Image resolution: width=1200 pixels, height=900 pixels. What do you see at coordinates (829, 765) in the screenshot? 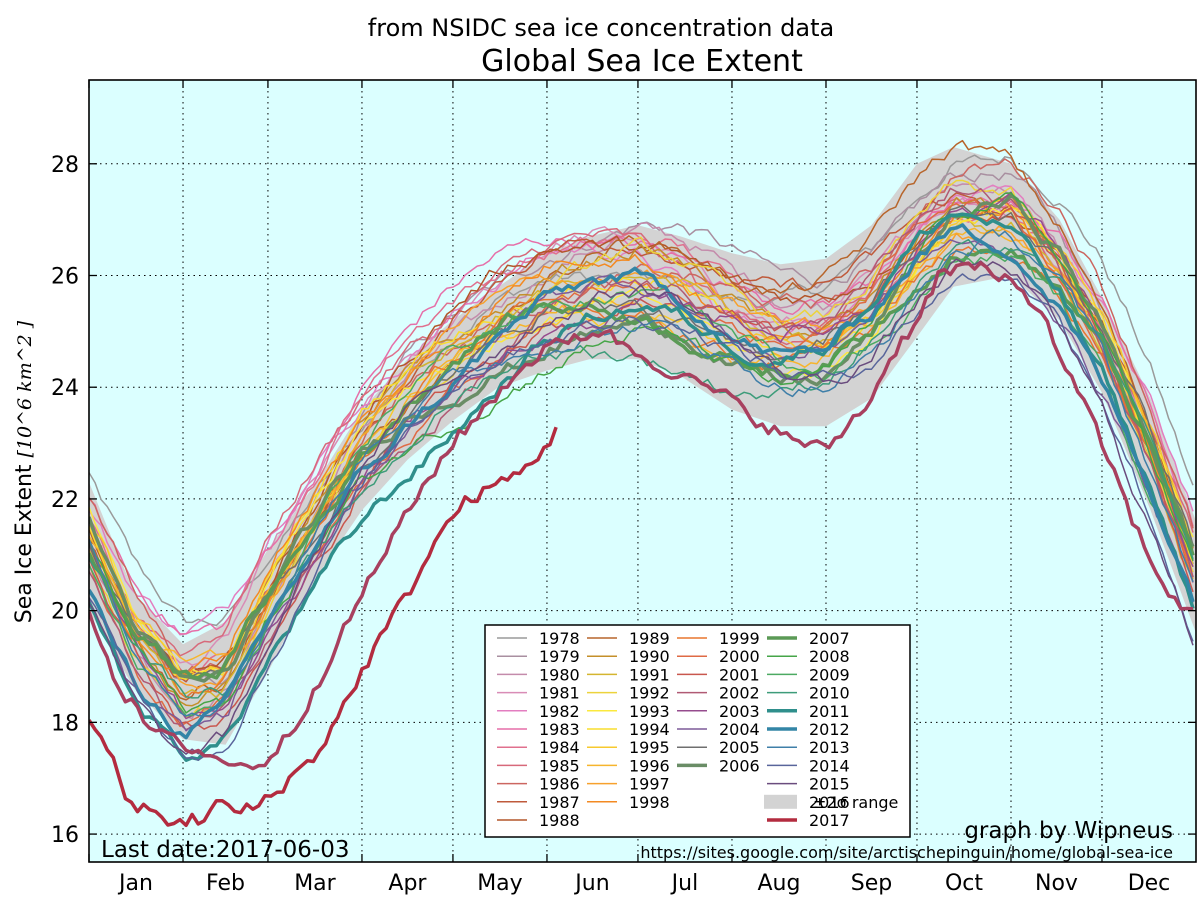
I see `legend-label-2014: 2014` at bounding box center [829, 765].